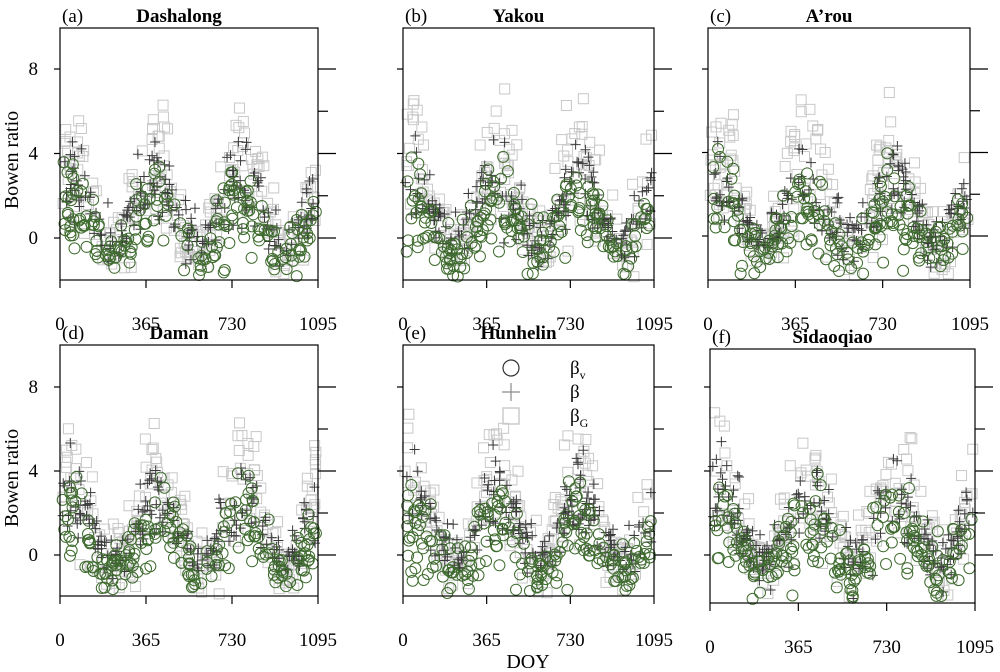 Image resolution: width=1000 pixels, height=672 pixels. Describe the element at coordinates (654, 640) in the screenshot. I see `x-tick-label: 1095` at that location.